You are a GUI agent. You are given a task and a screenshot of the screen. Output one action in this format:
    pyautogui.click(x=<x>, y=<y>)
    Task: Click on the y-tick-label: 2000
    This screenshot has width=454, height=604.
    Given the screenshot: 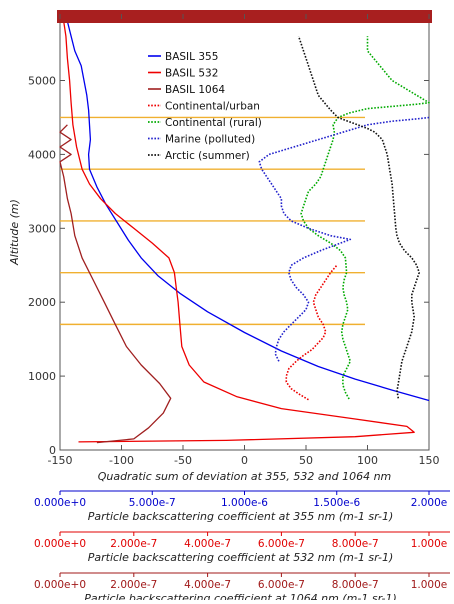 What is the action you would take?
    pyautogui.click(x=42, y=302)
    